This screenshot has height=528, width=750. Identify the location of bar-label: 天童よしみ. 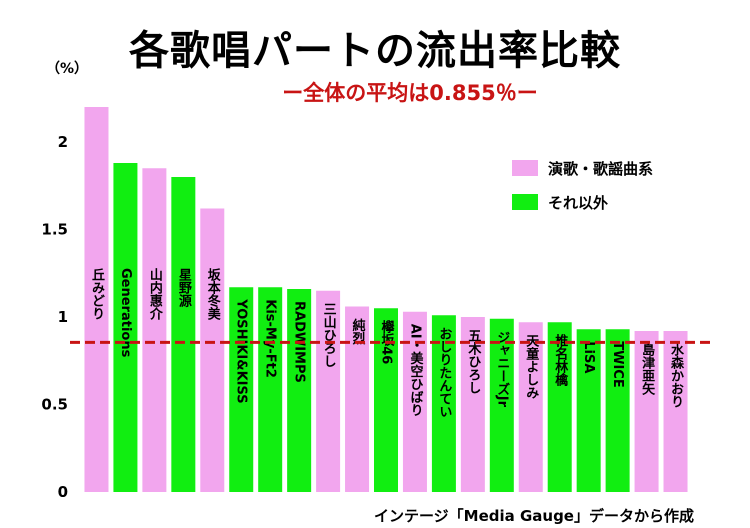
(531, 366).